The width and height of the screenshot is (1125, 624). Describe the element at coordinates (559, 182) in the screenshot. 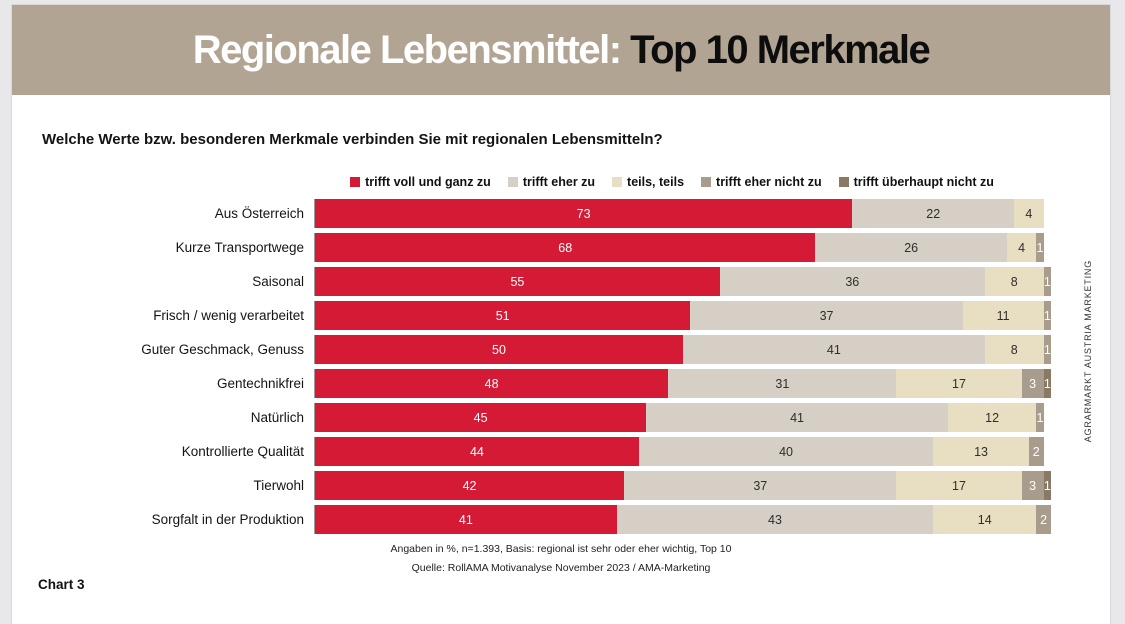

I see `legend-item-label: trifft eher zu` at that location.